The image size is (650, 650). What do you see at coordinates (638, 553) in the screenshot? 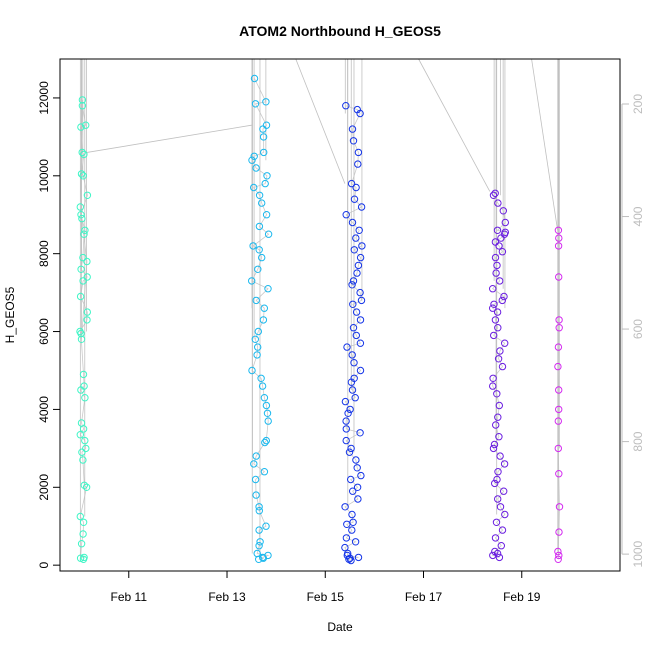
I see `y2-tick-label: 1000` at bounding box center [638, 553].